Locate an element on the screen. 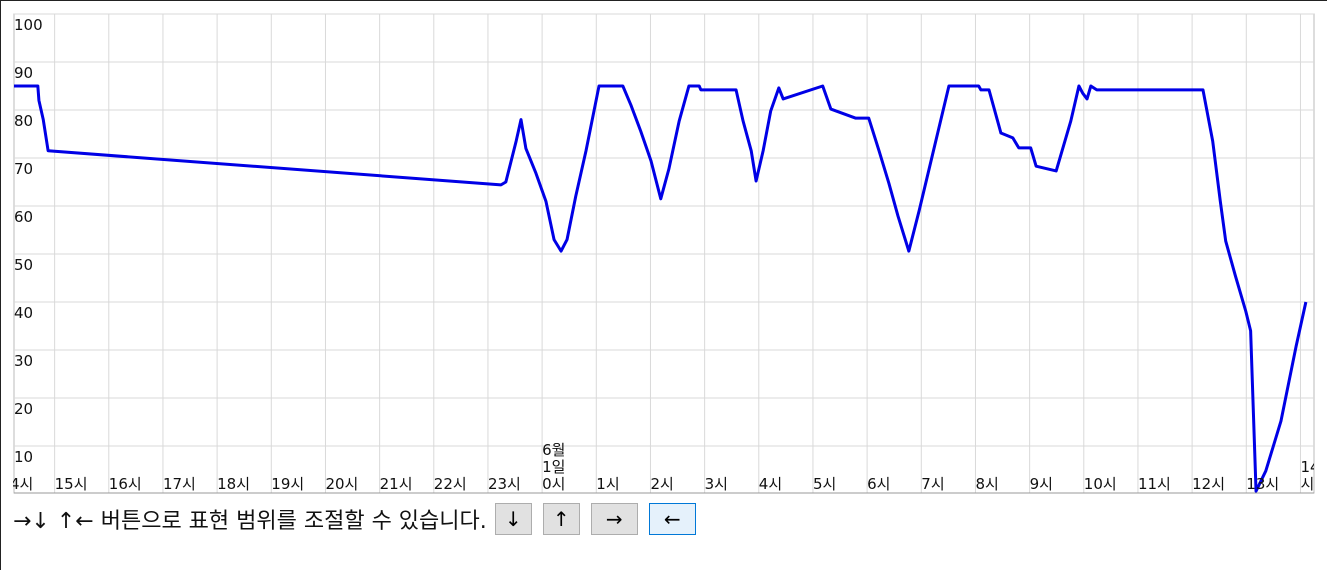  x-tick-label: 2시 is located at coordinates (662, 484).